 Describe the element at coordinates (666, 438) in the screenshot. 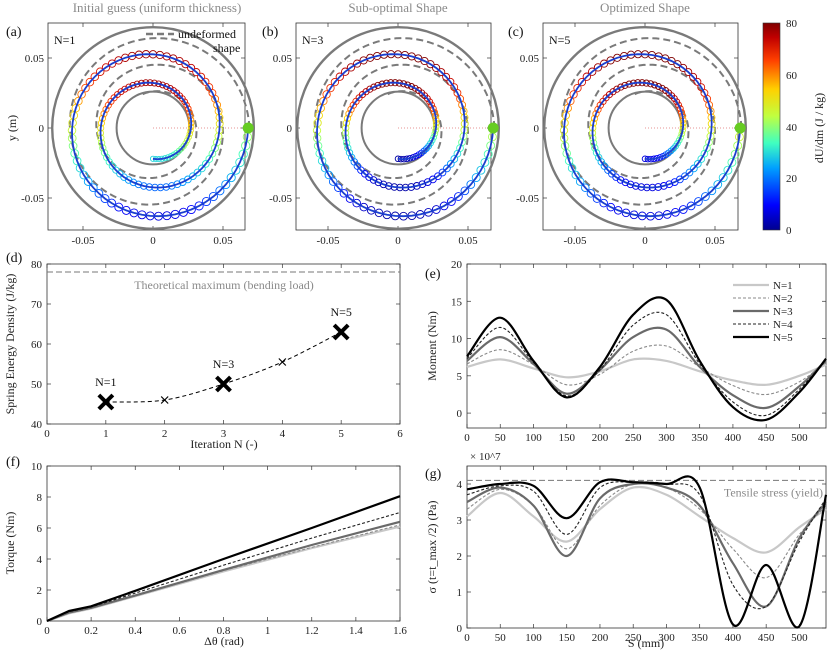

I see `xtick-label: 300` at that location.